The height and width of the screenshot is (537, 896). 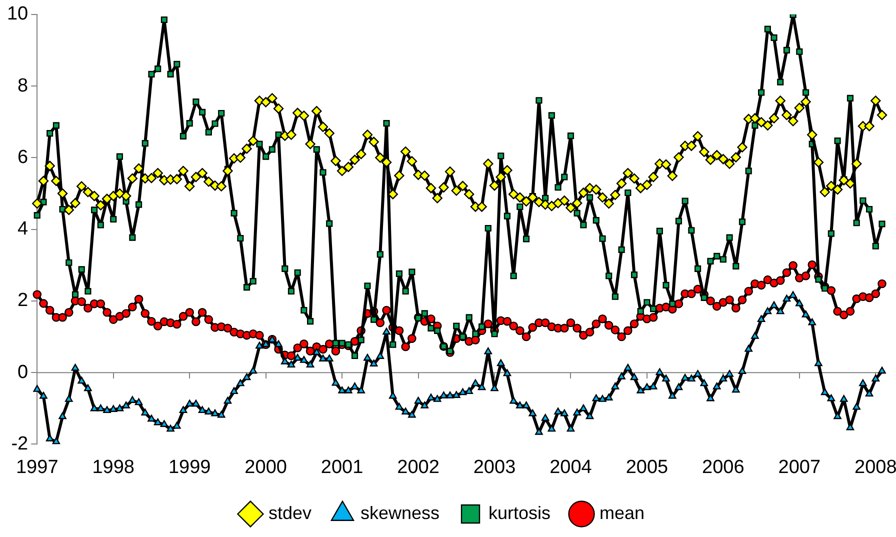 I want to click on y-tick-label: 4, so click(x=23, y=229).